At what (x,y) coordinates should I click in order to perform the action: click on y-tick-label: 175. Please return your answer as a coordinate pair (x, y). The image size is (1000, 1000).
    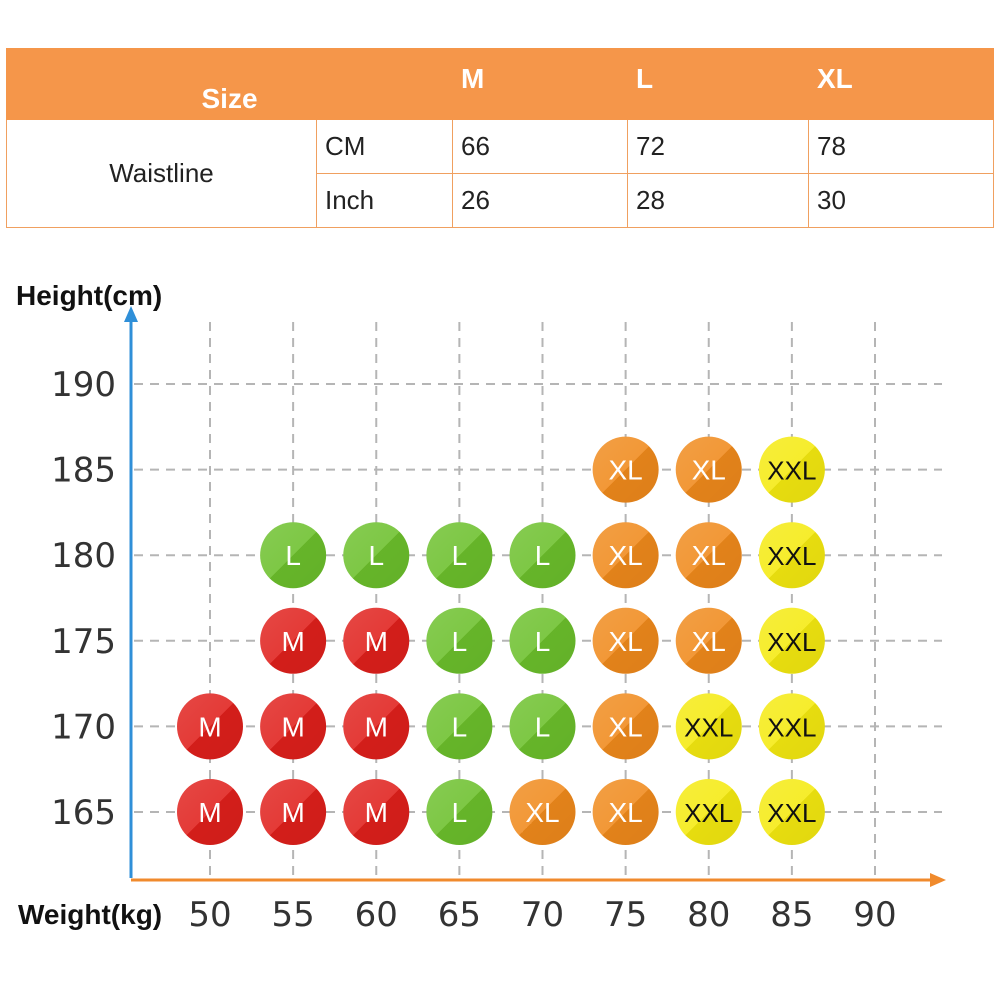
    Looking at the image, I should click on (83, 642).